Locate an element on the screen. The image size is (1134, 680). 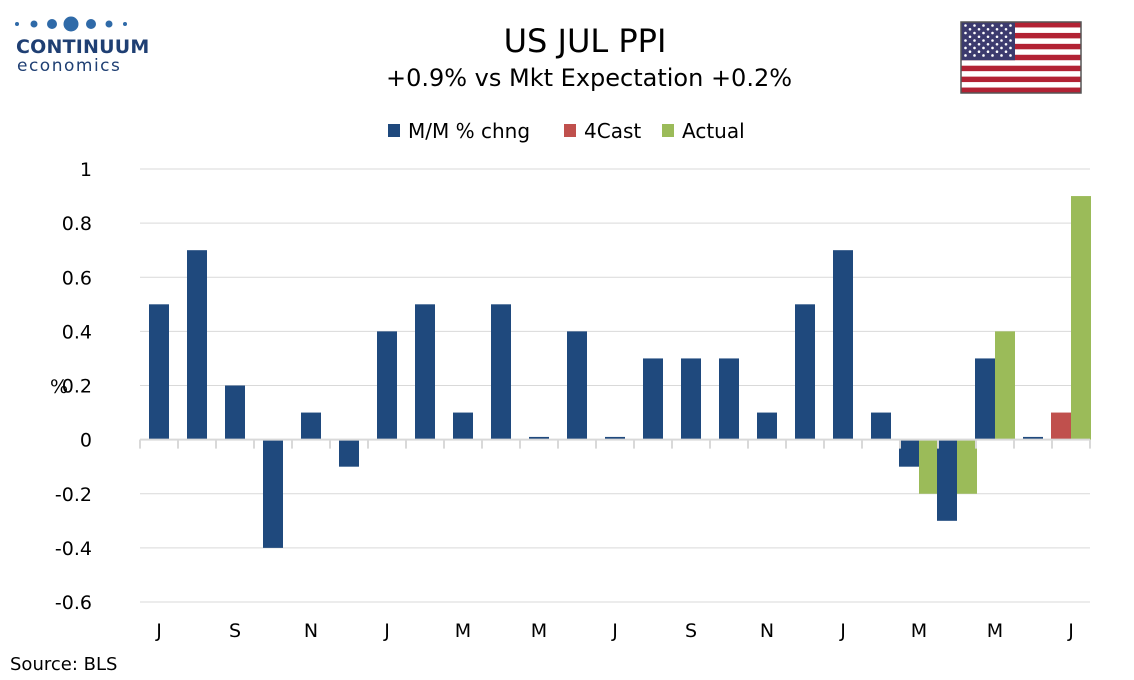
y-tick-label: 0 is located at coordinates (86, 441).